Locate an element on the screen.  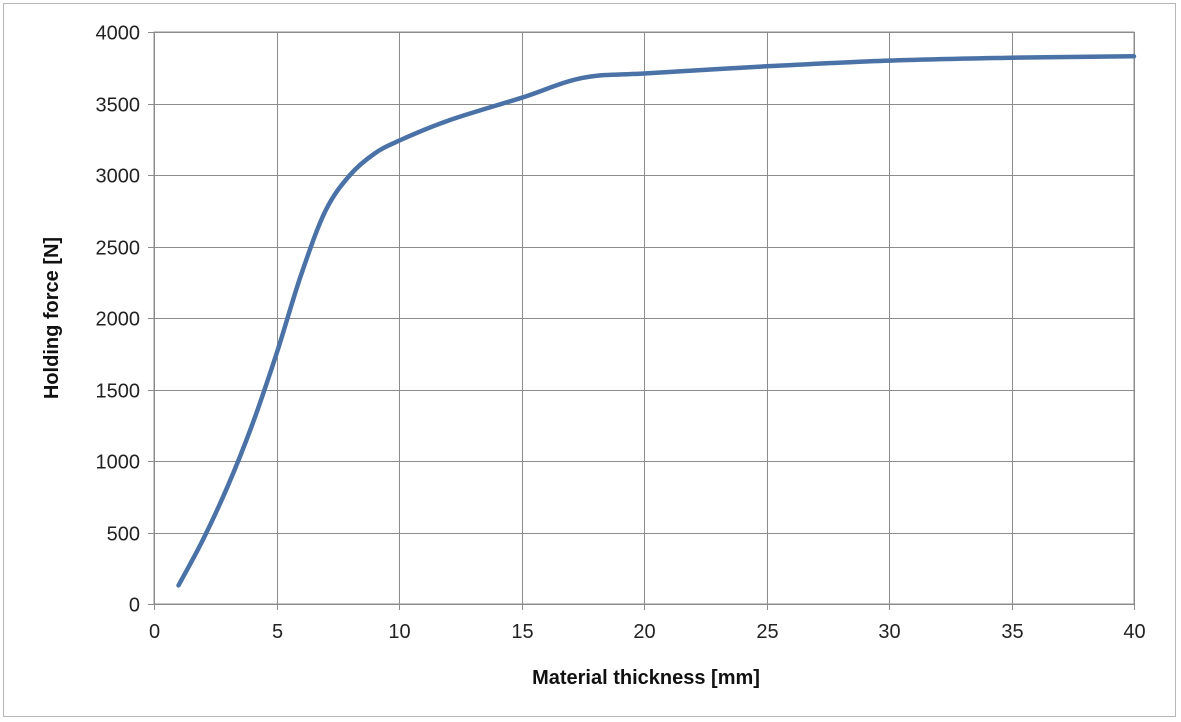
y-tick-label: 2500 is located at coordinates (118, 249).